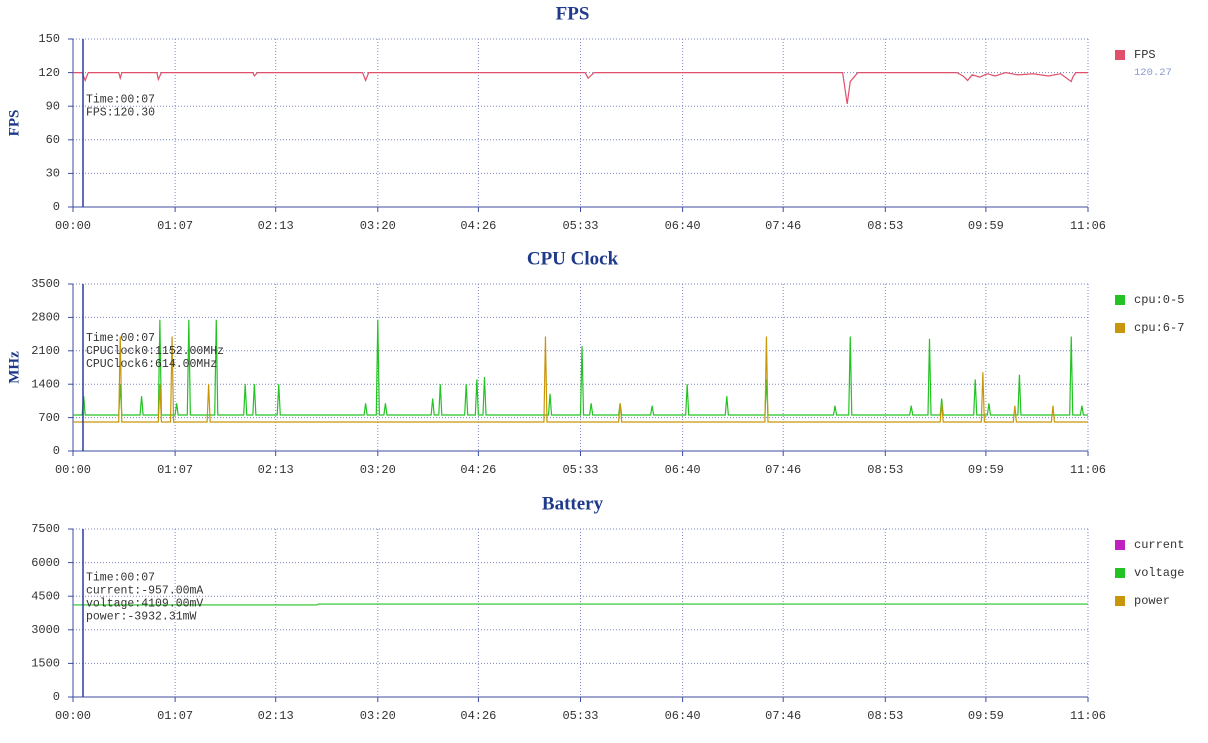  What do you see at coordinates (1159, 300) in the screenshot?
I see `legend-label: cpu:0-5` at bounding box center [1159, 300].